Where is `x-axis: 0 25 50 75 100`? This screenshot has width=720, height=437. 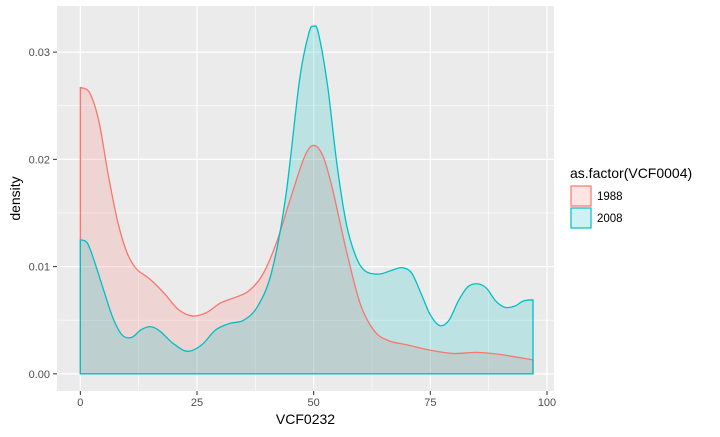 x-axis: 0 25 50 75 100 is located at coordinates (316, 400).